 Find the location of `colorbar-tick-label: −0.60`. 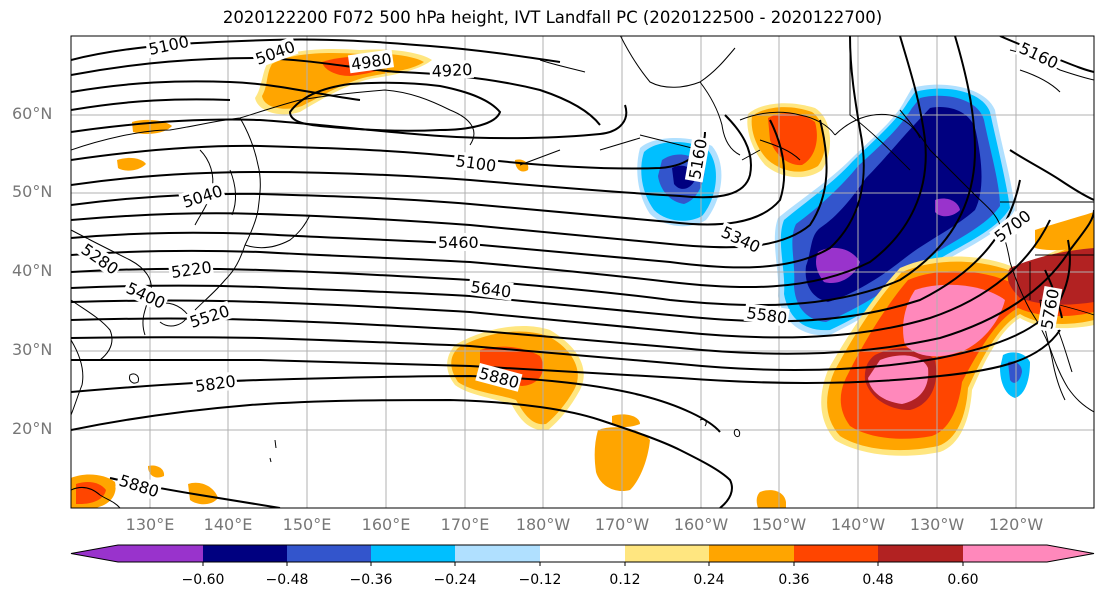

colorbar-tick-label: −0.60 is located at coordinates (203, 580).